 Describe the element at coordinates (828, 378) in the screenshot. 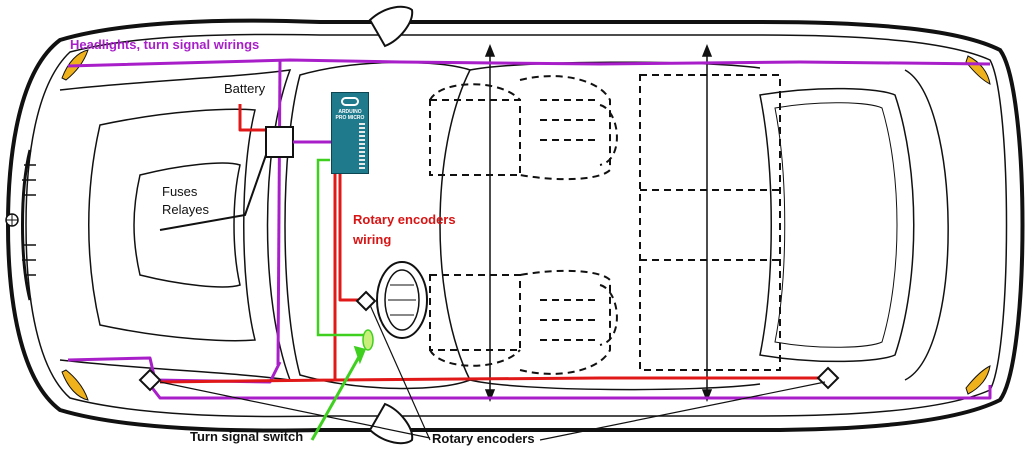

I see `rotary-encoder-right` at that location.